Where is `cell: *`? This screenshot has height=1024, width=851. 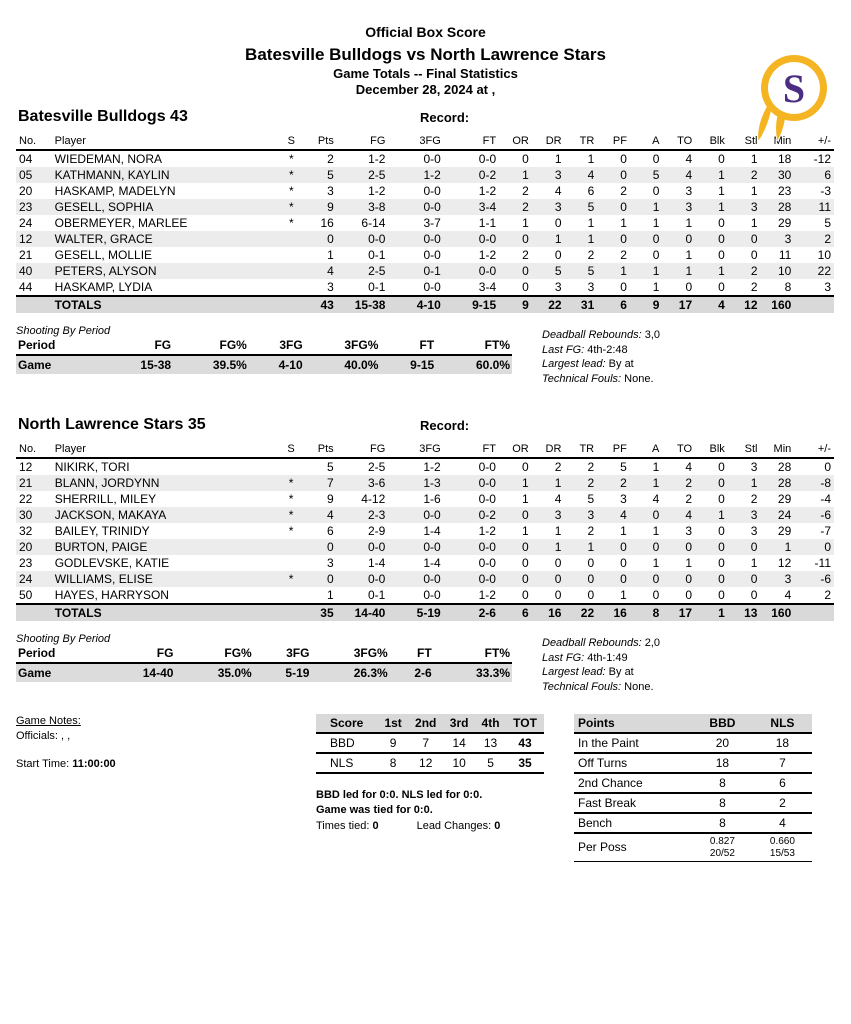 cell: * is located at coordinates (291, 175).